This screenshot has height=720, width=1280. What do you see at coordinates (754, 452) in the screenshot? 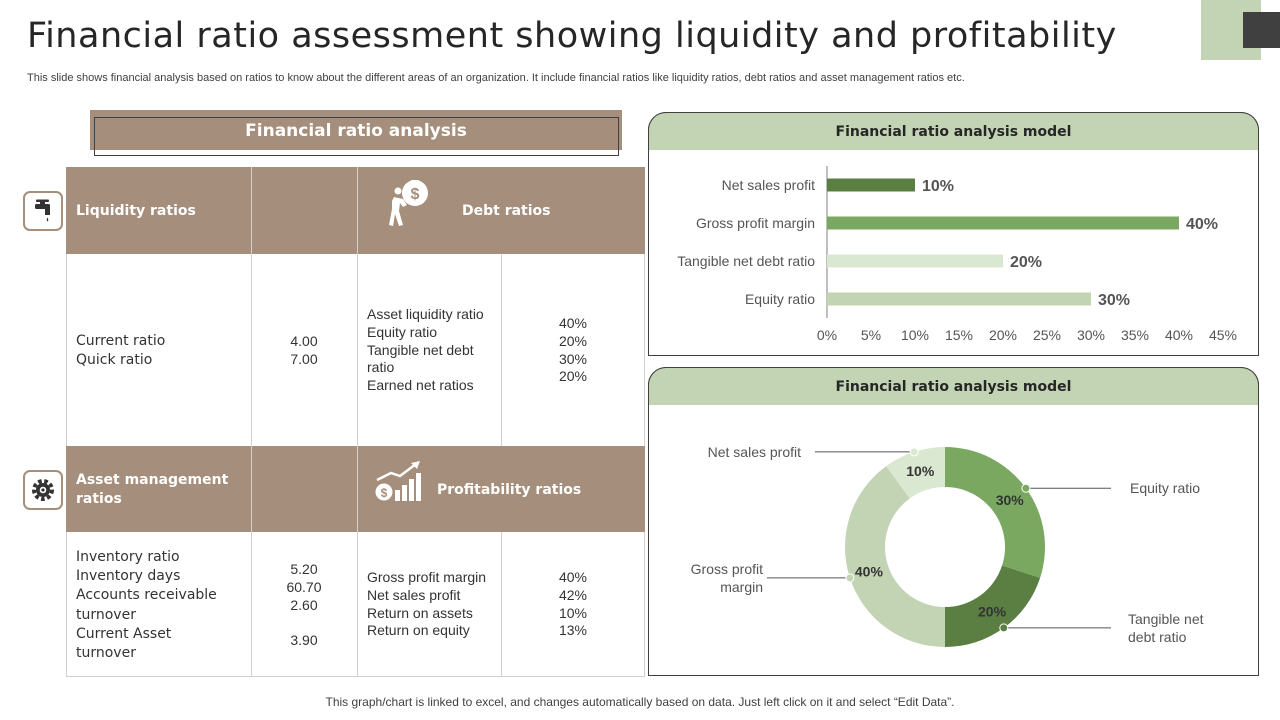
I see `donut-category-label: Net sales profit` at bounding box center [754, 452].